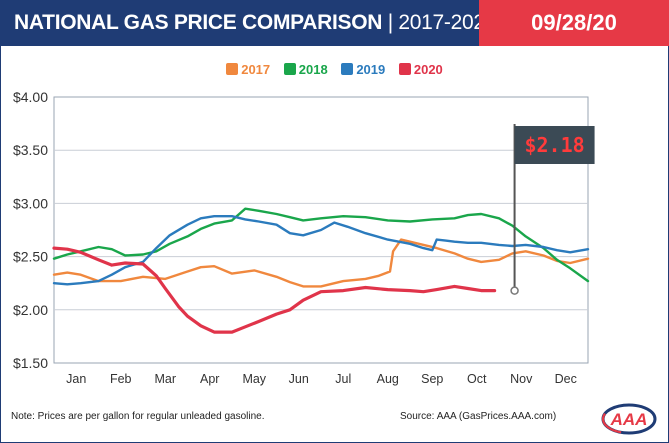 This screenshot has width=669, height=443. I want to click on legend-swatch-2018, so click(289, 69).